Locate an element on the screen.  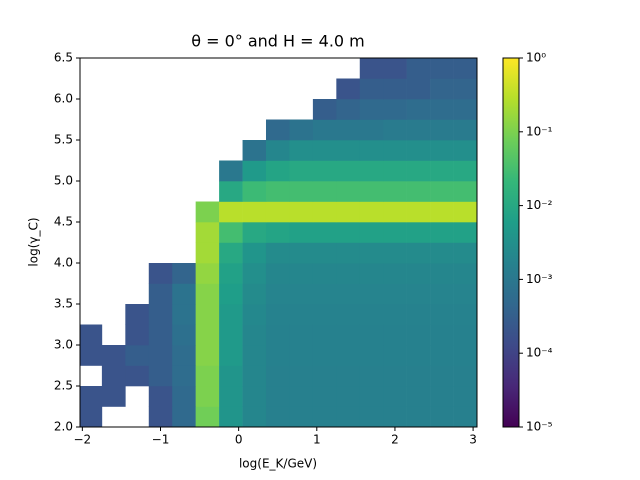
x-tick-label: 2 is located at coordinates (395, 440).